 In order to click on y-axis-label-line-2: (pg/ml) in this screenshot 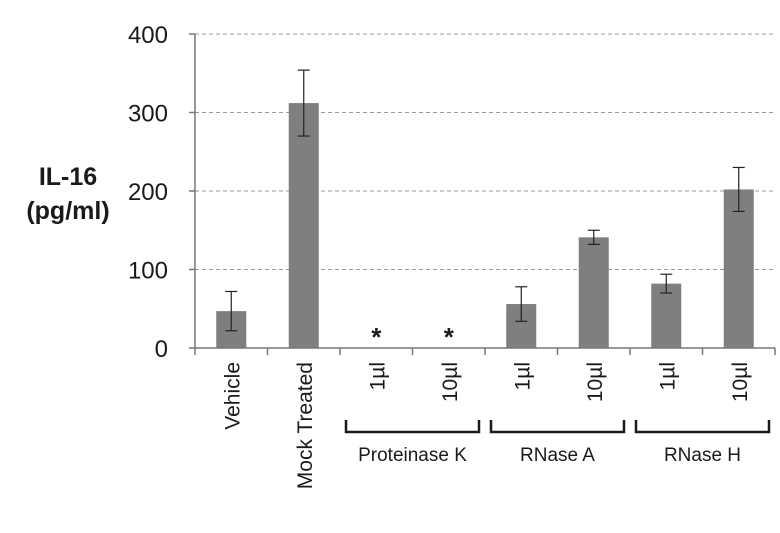, I will do `click(68, 211)`.